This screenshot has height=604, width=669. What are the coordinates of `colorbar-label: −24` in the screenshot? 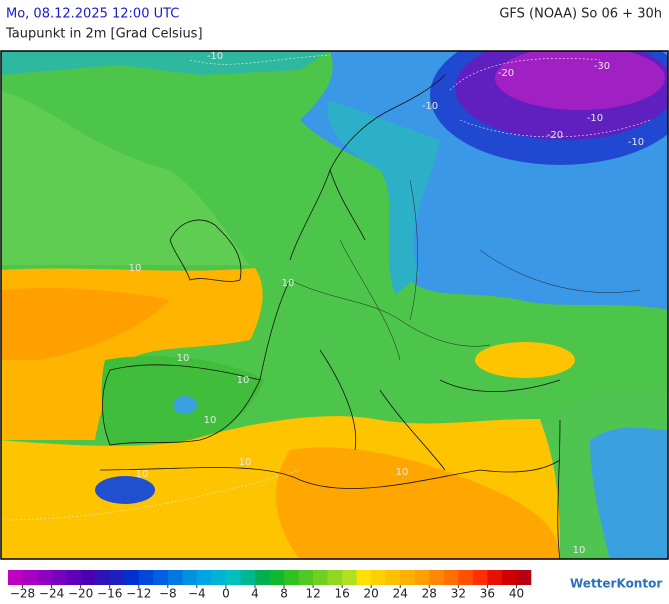 It's located at (51, 594).